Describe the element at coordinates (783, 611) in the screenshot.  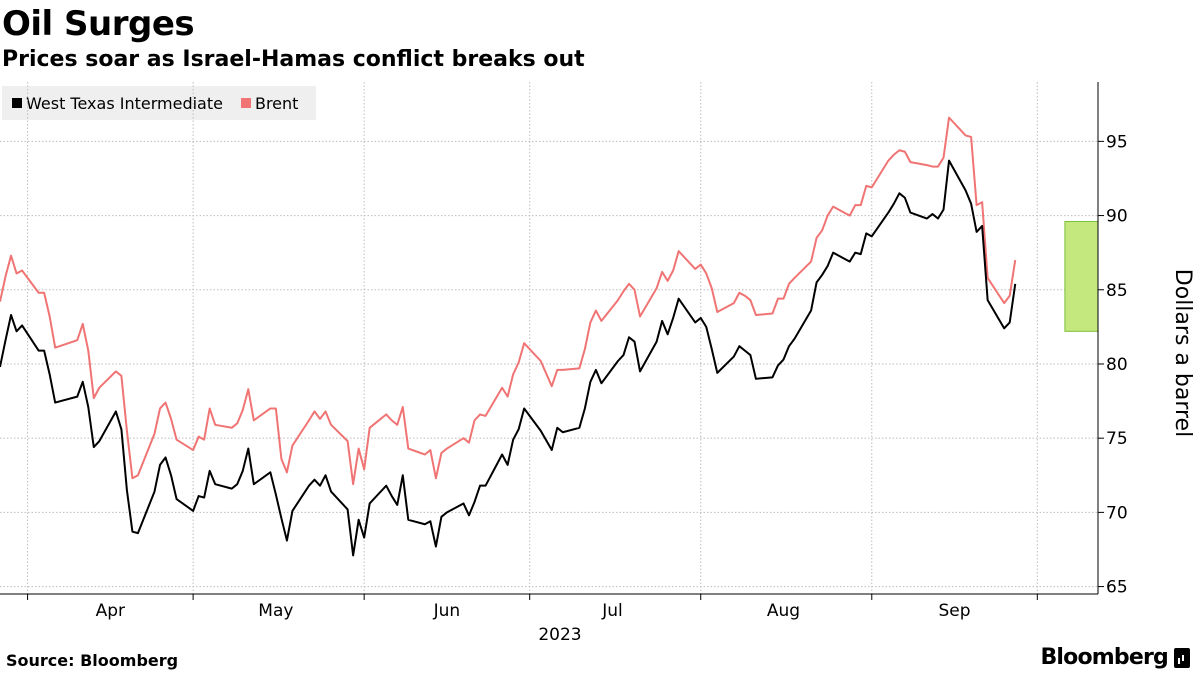
I see `x-tick-label: Aug` at that location.